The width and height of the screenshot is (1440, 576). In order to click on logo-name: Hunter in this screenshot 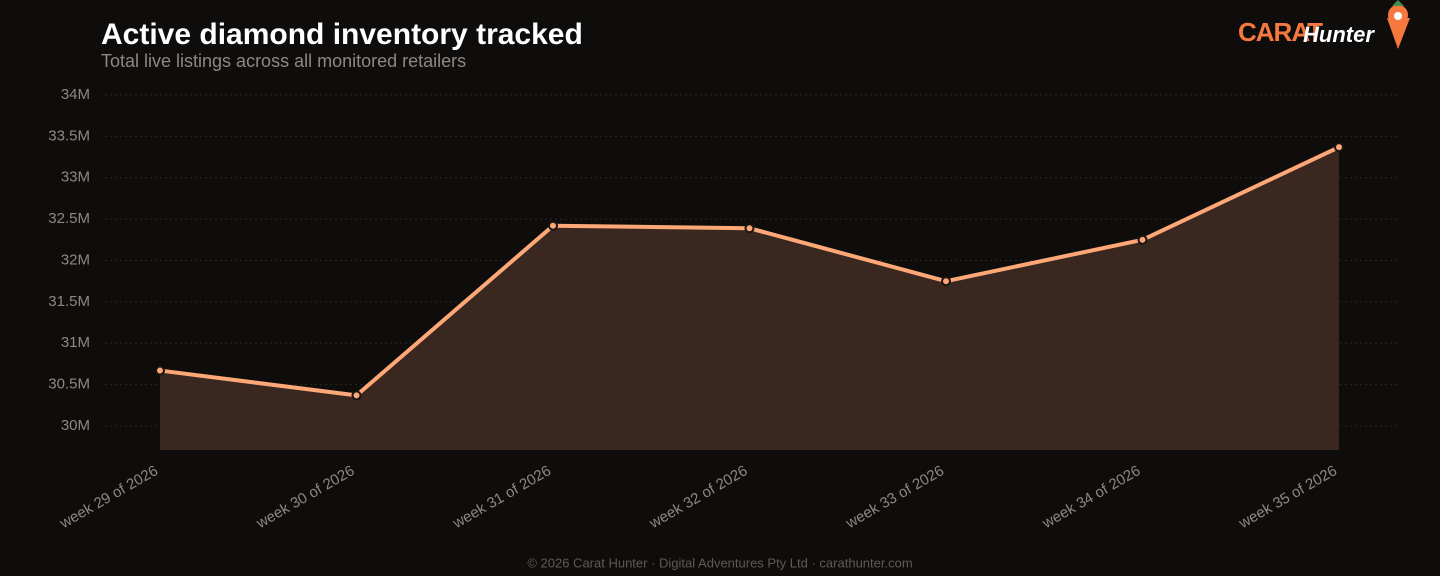, I will do `click(1339, 34)`.